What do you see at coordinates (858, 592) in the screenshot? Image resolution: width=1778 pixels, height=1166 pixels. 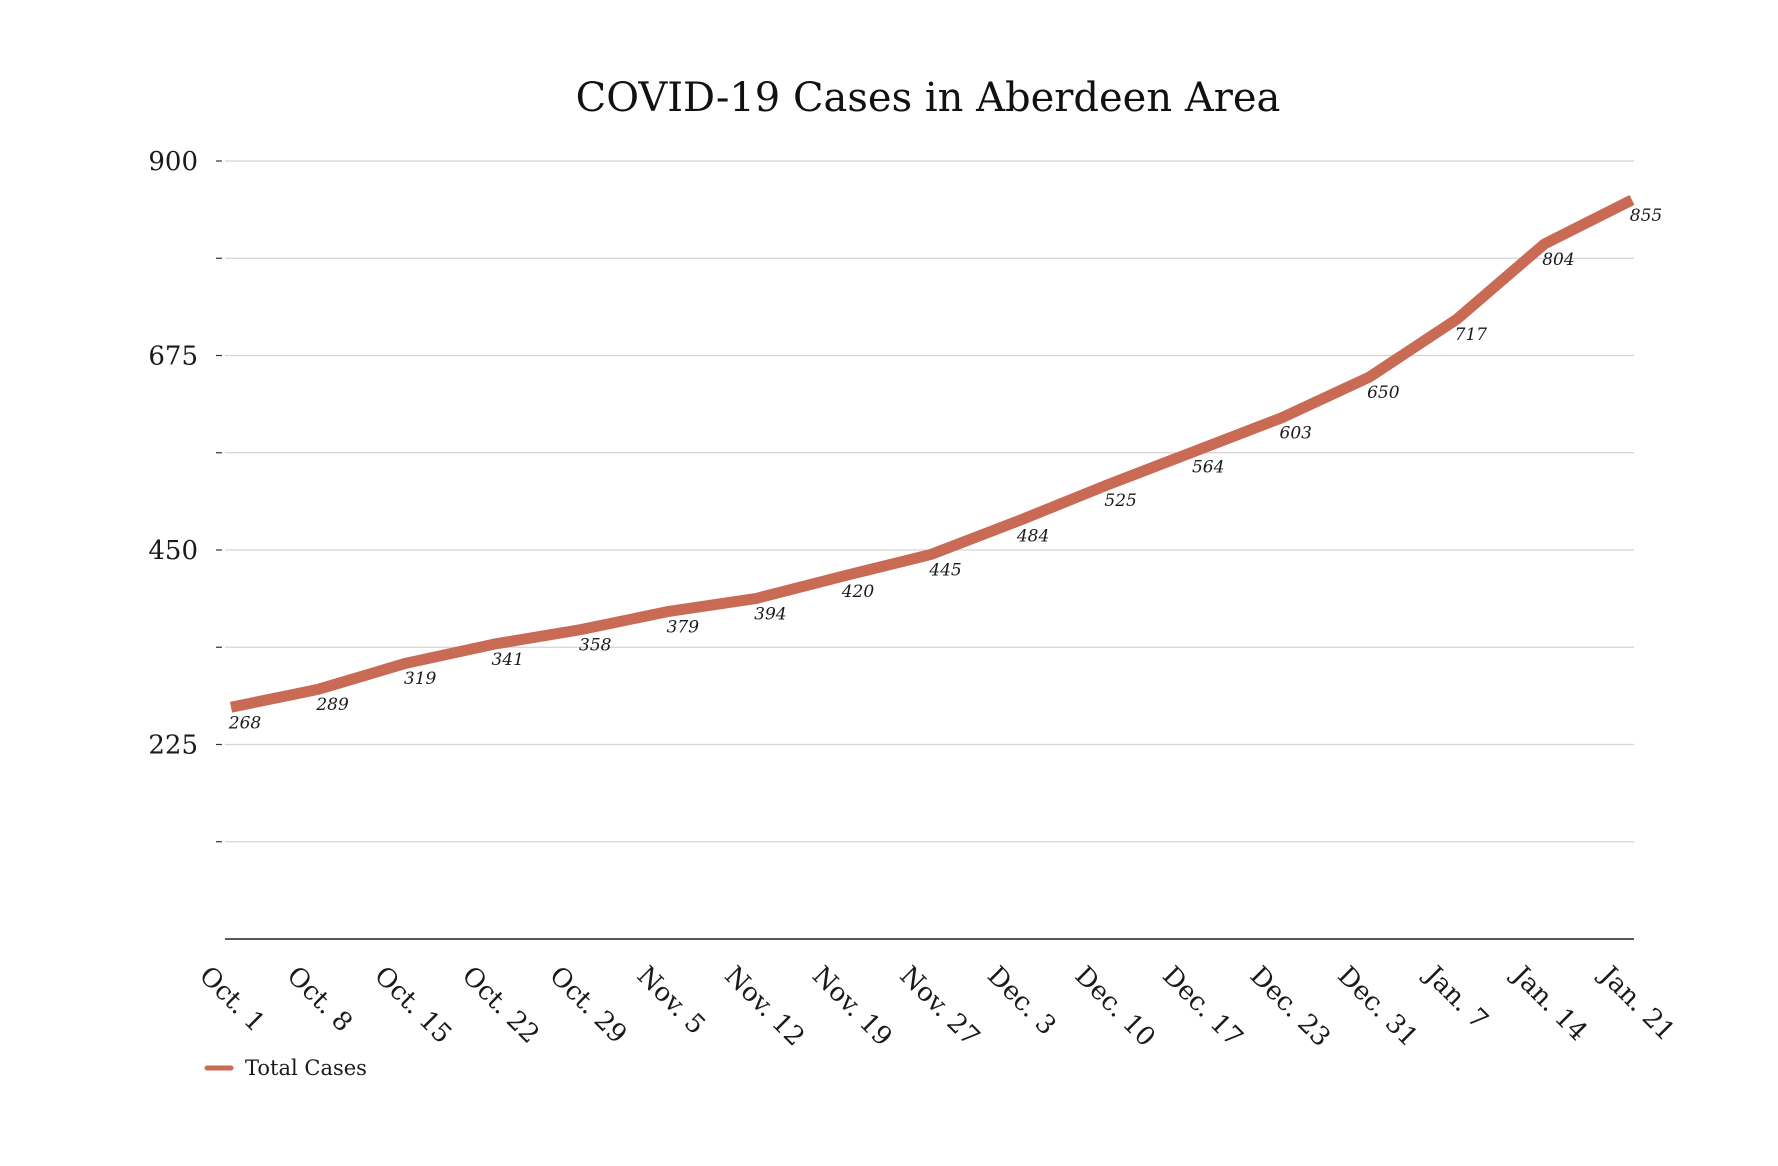 I see `data-label: 420` at bounding box center [858, 592].